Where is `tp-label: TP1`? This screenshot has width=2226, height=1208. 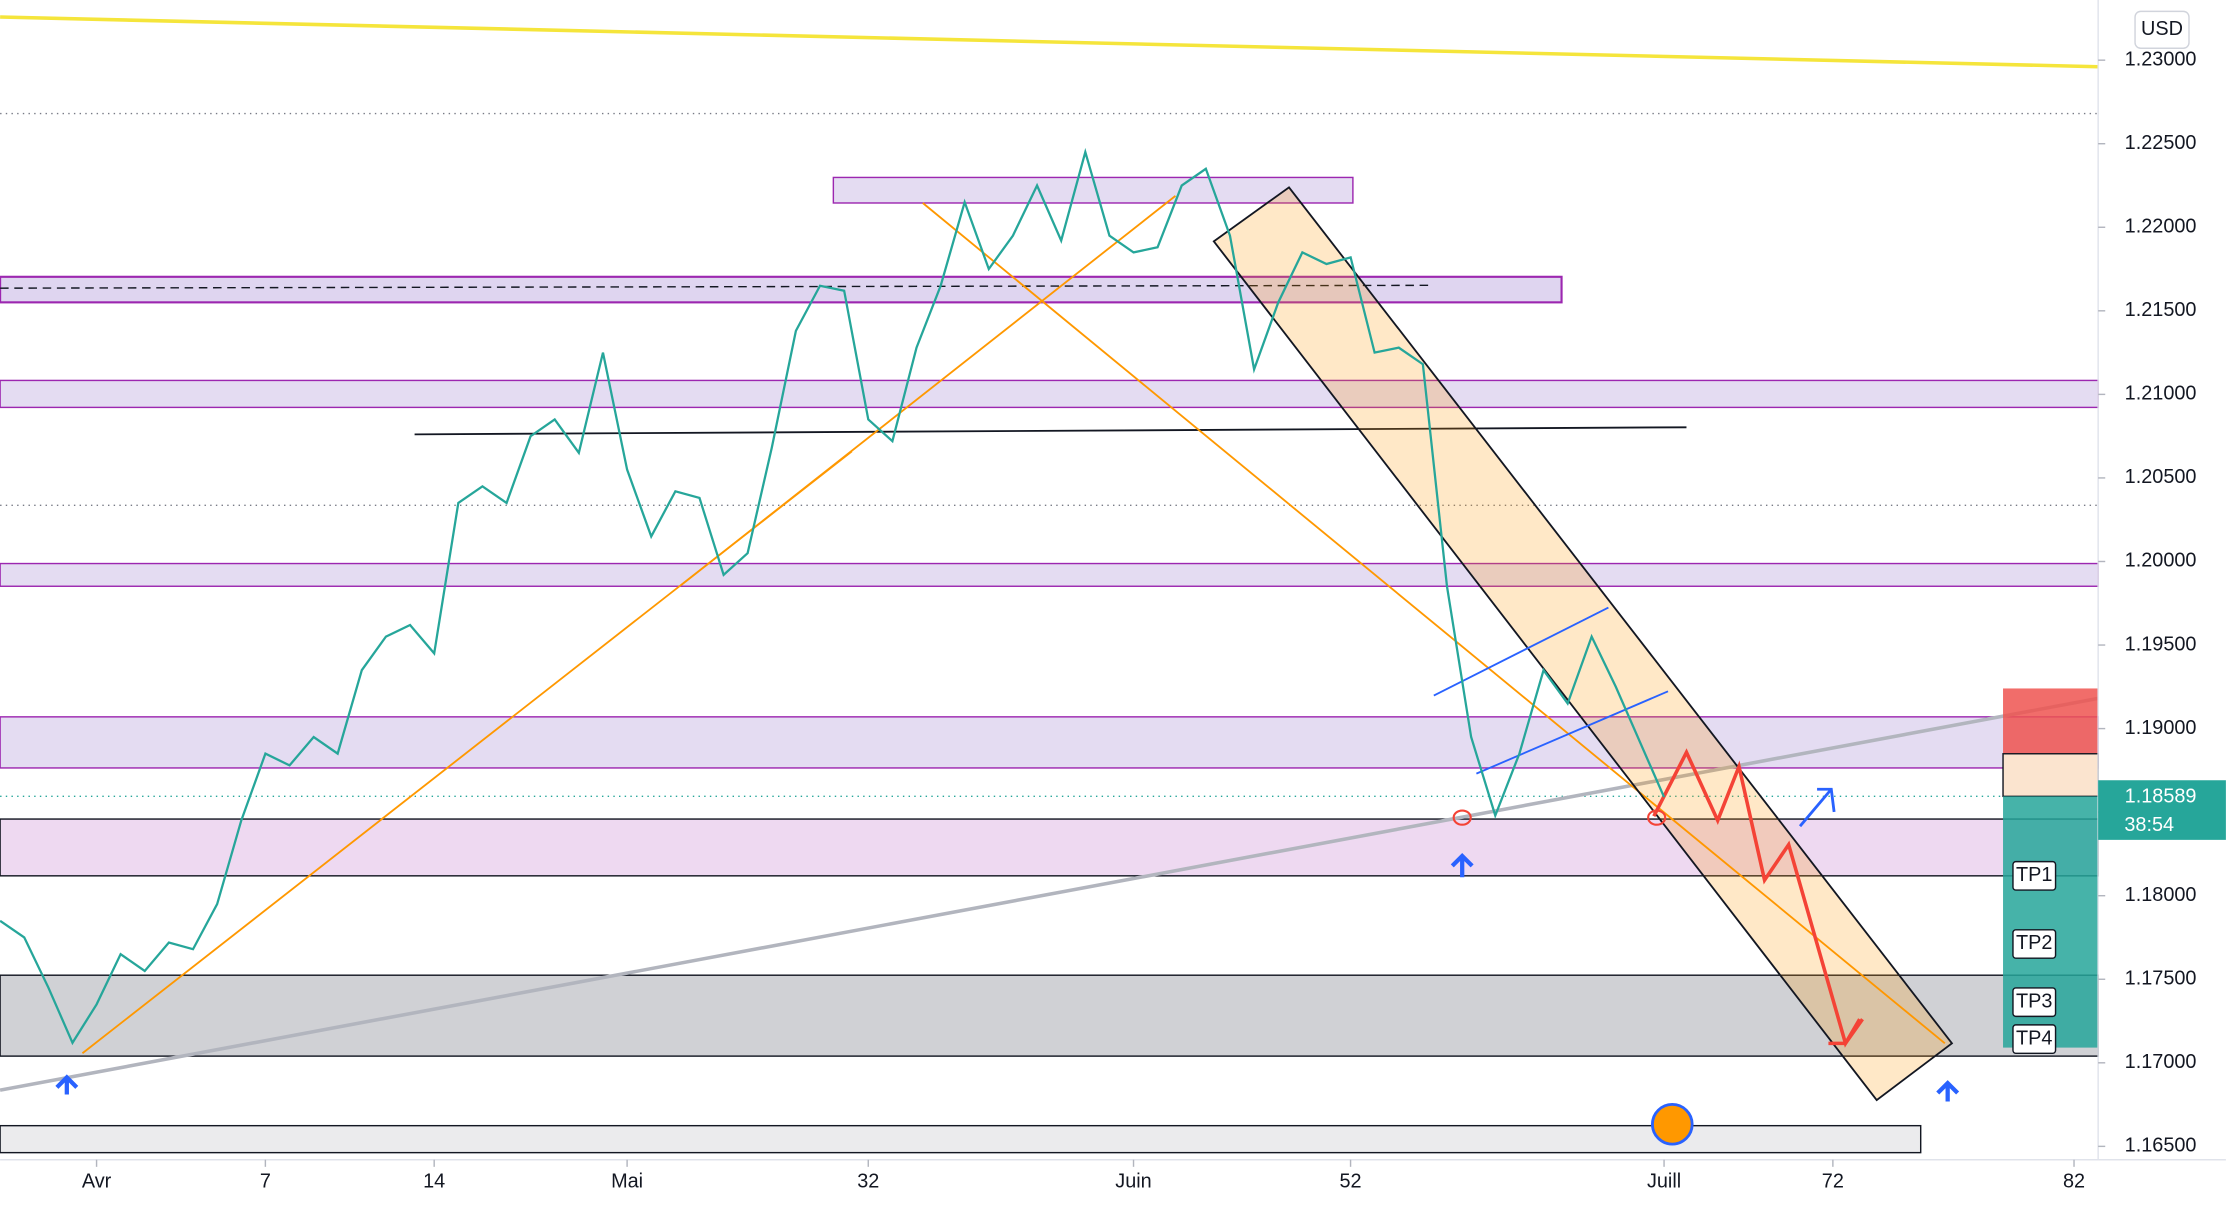
tp-label: TP1 is located at coordinates (2034, 875).